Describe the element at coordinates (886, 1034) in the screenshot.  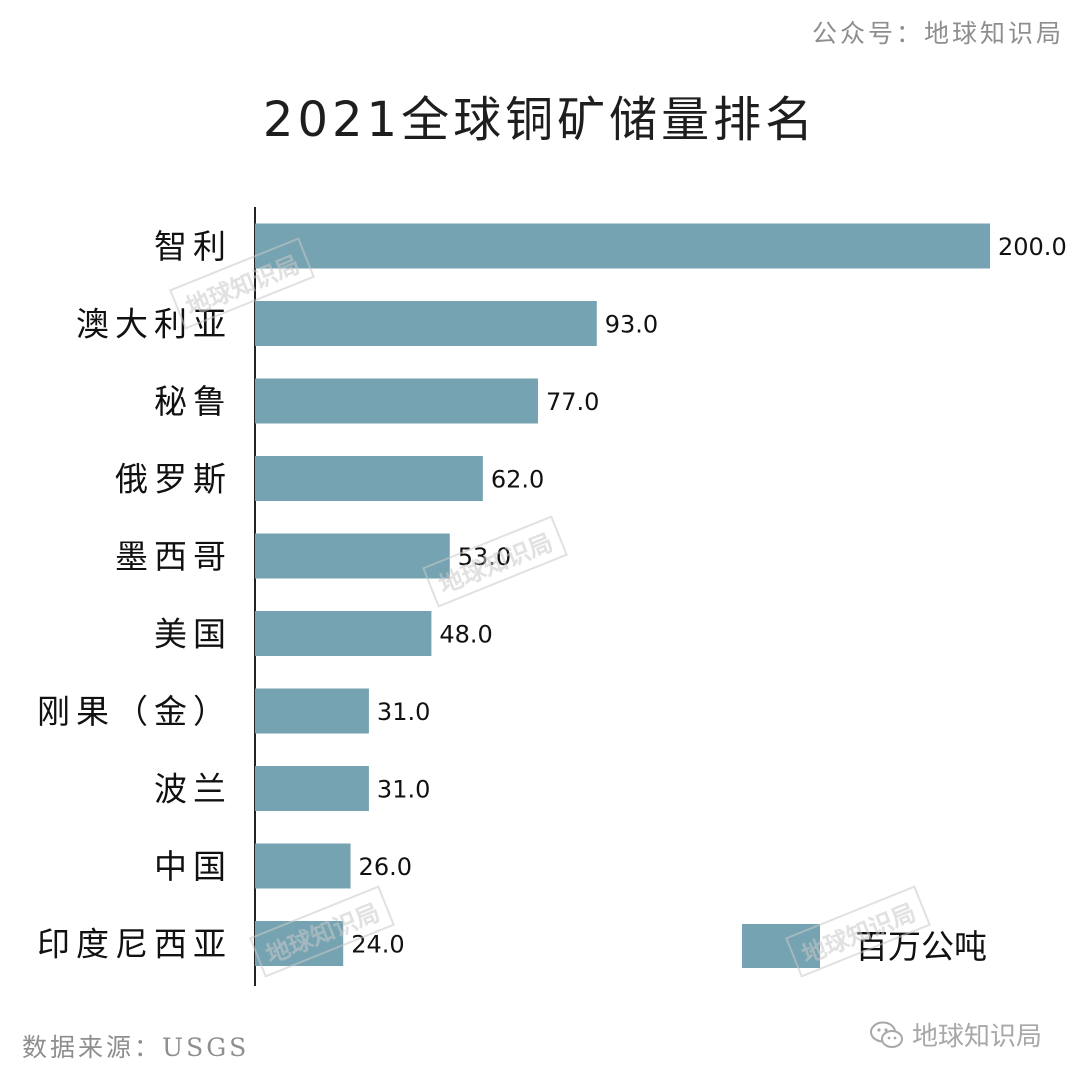
I see `wechat-icon` at that location.